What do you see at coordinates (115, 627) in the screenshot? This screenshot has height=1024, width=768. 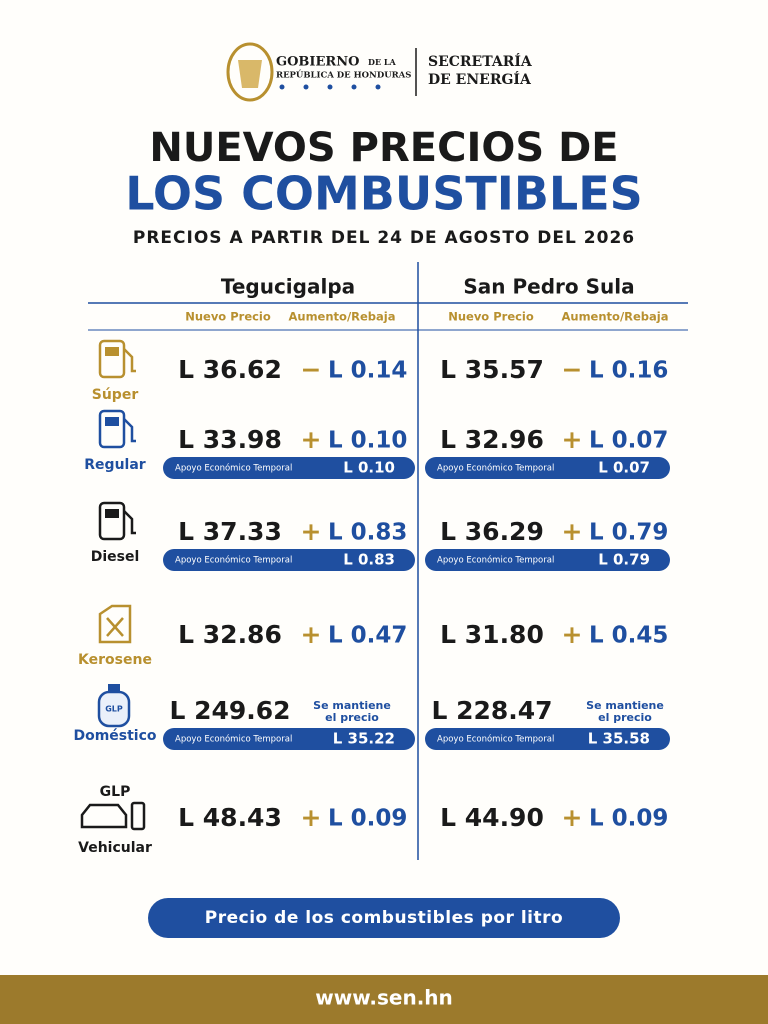 I see `jerrycan-x` at bounding box center [115, 627].